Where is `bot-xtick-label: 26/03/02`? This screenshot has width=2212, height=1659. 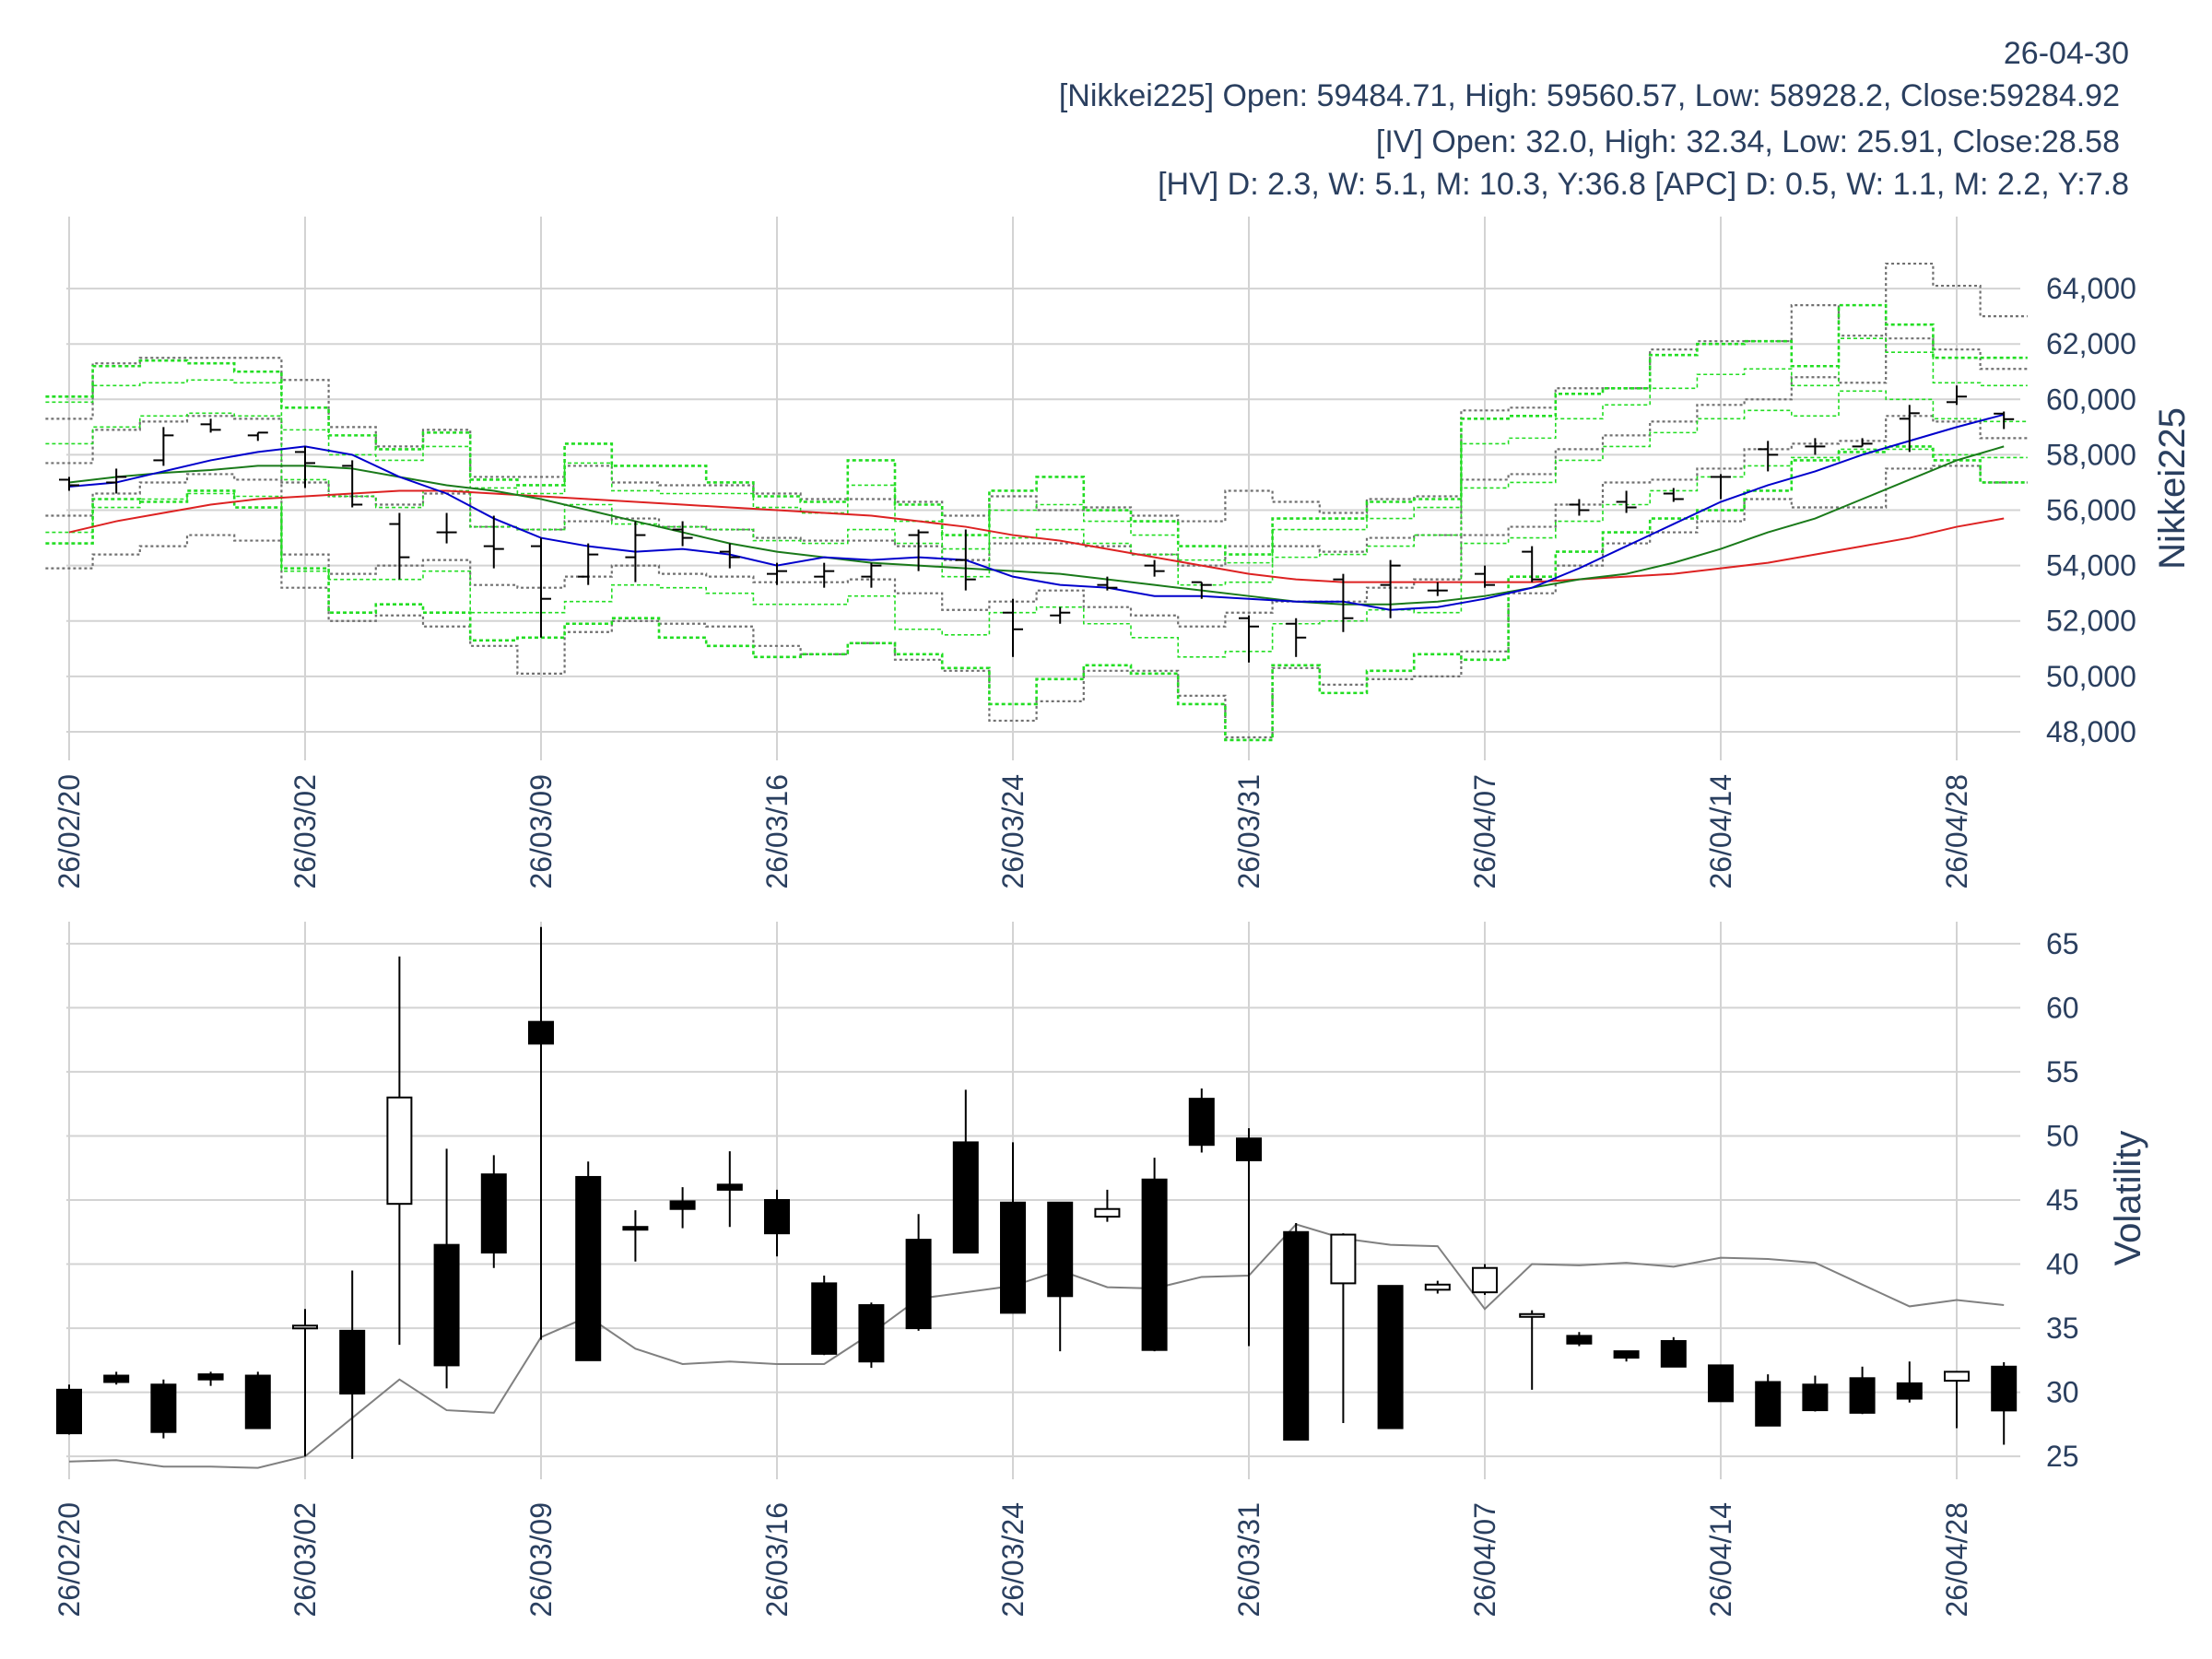
bot-xtick-label: 26/03/02 is located at coordinates (305, 1560).